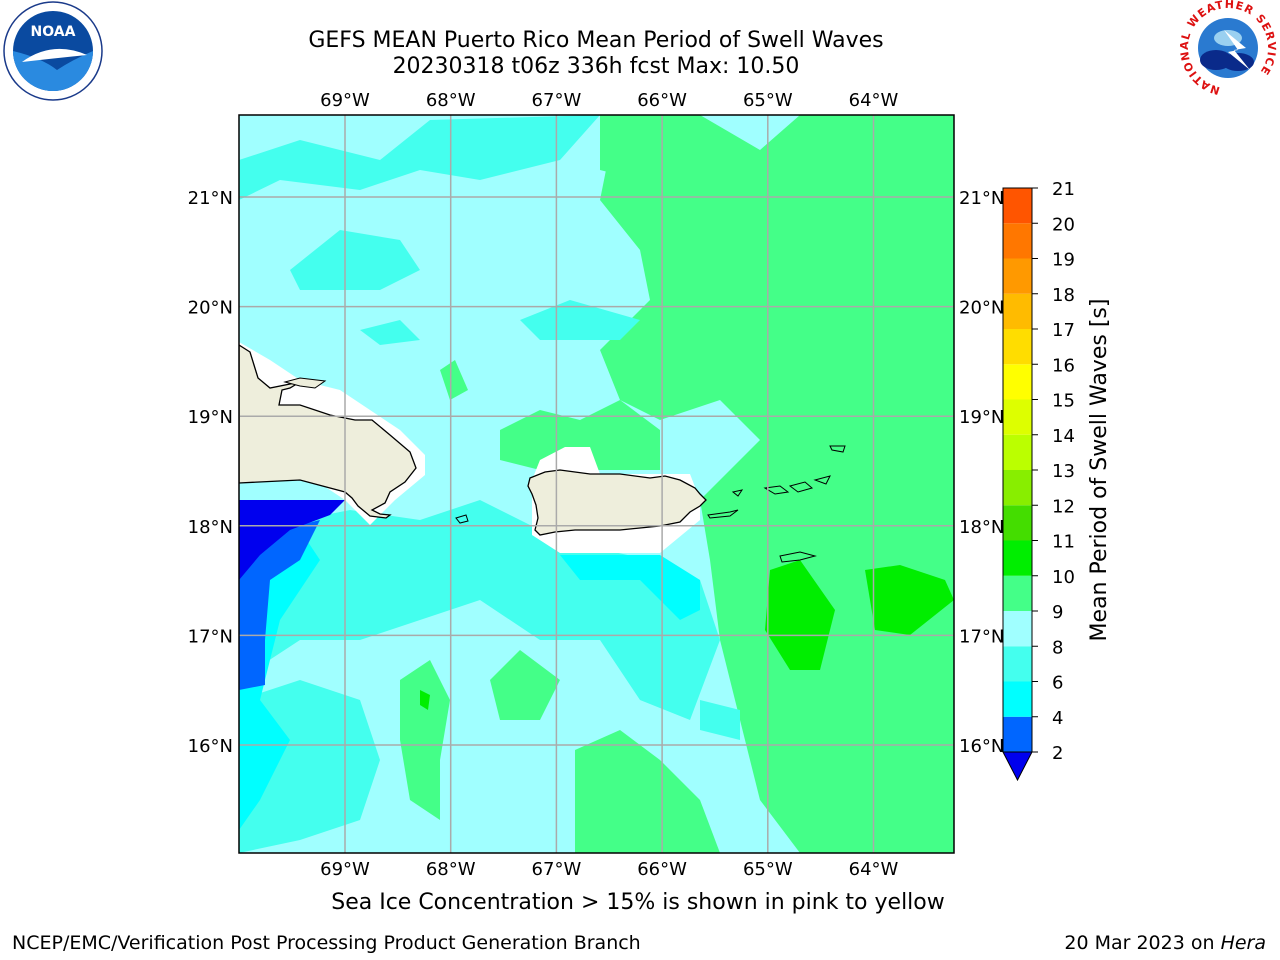 The width and height of the screenshot is (1280, 960). Describe the element at coordinates (345, 869) in the screenshot. I see `lon-label-bottom: 69°W` at that location.